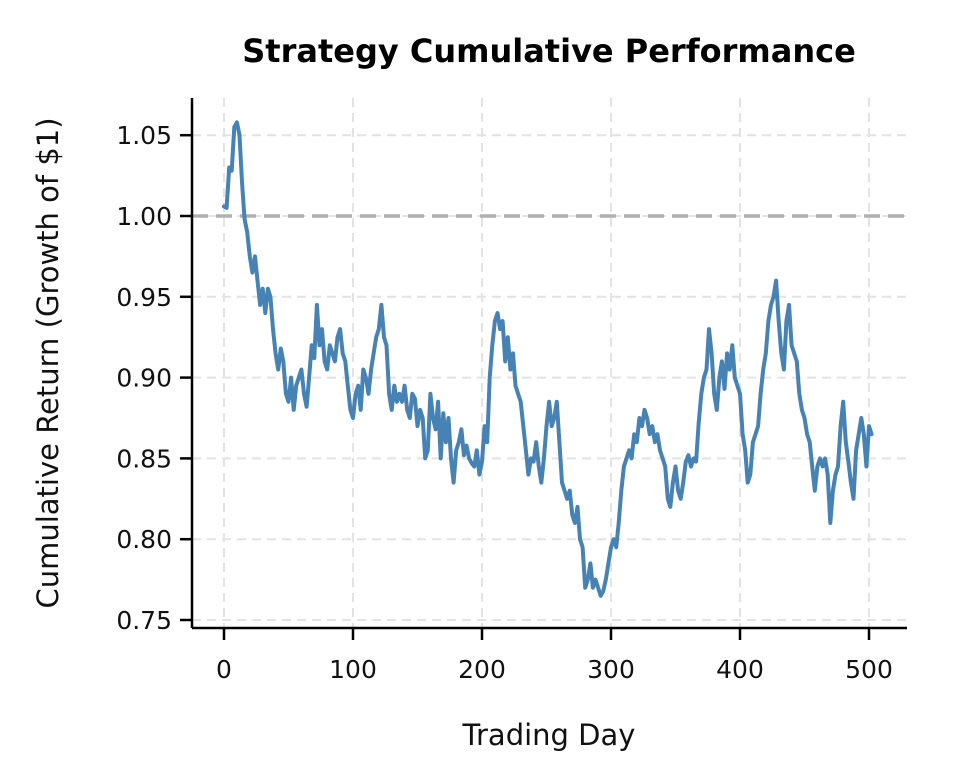 This screenshot has height=784, width=963. I want to click on y-tick-label: 0.90, so click(144, 378).